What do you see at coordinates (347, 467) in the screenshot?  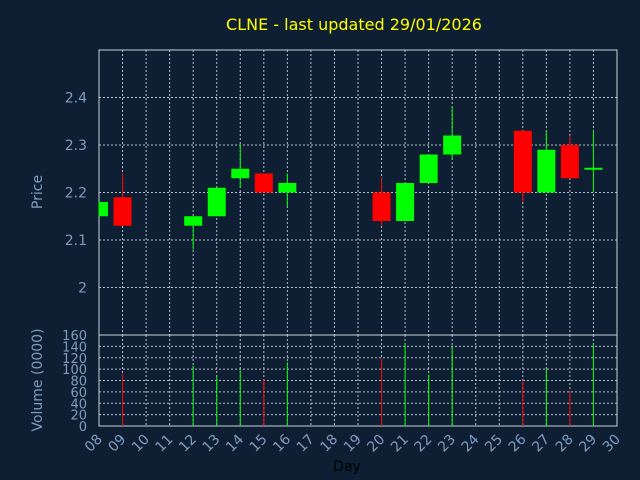 I see `x-axis-label: Day` at bounding box center [347, 467].